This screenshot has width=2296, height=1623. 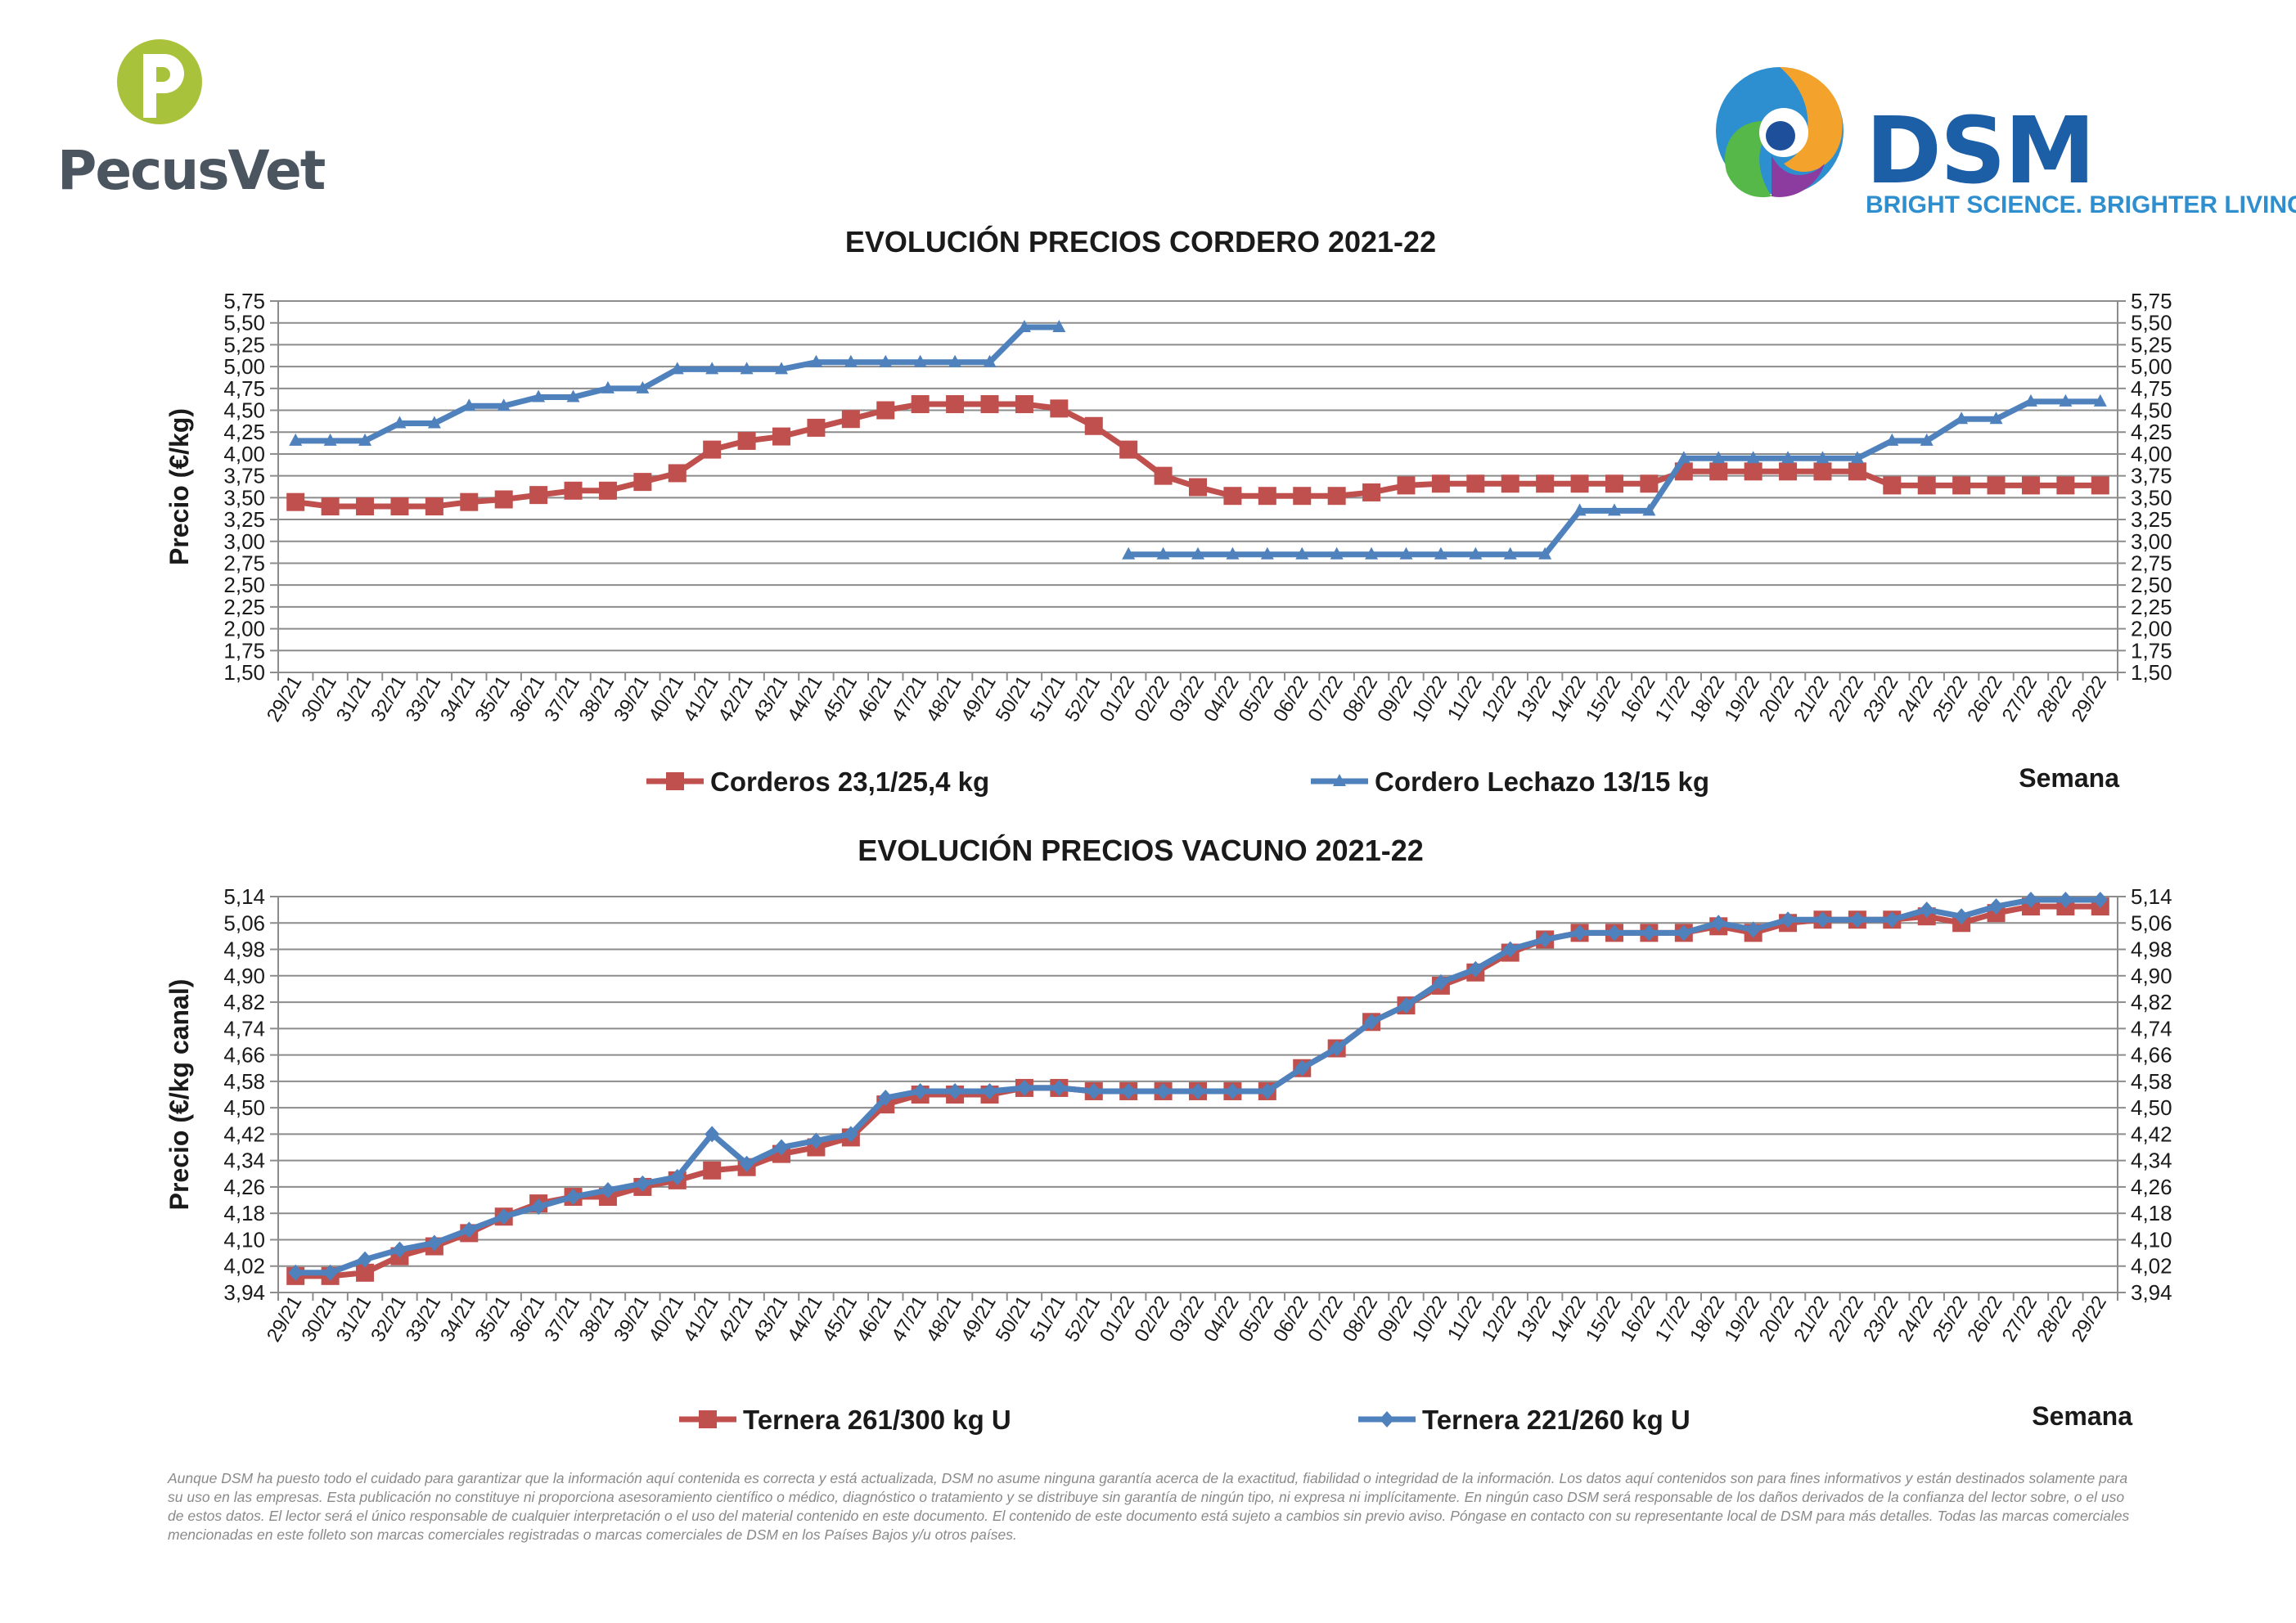 What do you see at coordinates (2151, 976) in the screenshot?
I see `y-tick-label-right: 4,90` at bounding box center [2151, 976].